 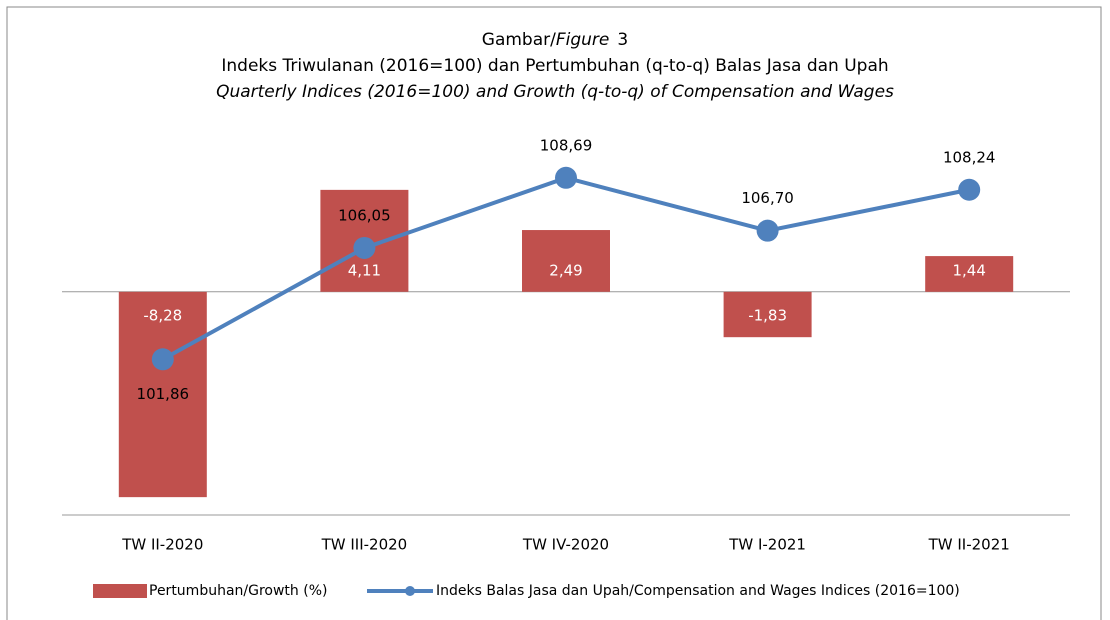 What do you see at coordinates (583, 40) in the screenshot?
I see `title-emphasis: Figure` at bounding box center [583, 40].